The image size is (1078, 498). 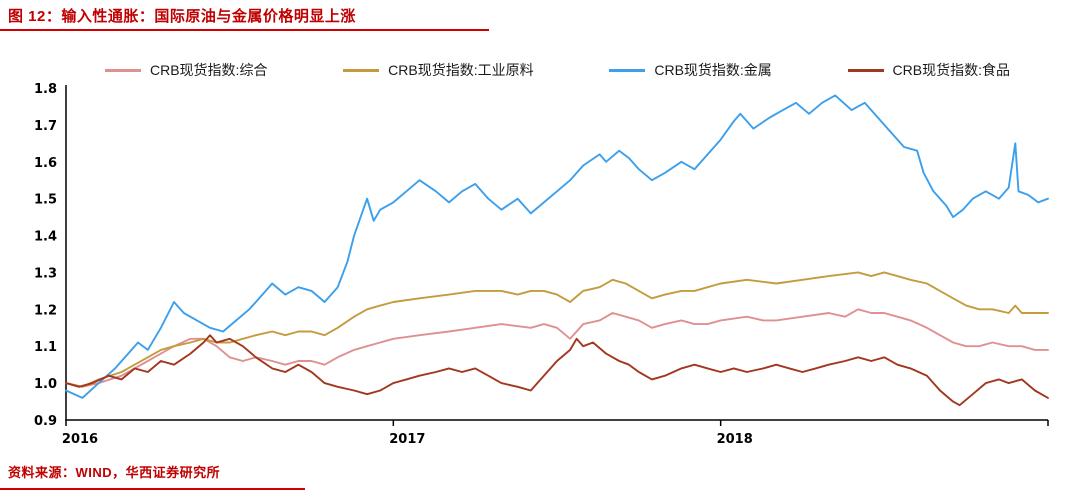 What do you see at coordinates (45, 273) in the screenshot?
I see `y-tick-label: 1.3` at bounding box center [45, 273].